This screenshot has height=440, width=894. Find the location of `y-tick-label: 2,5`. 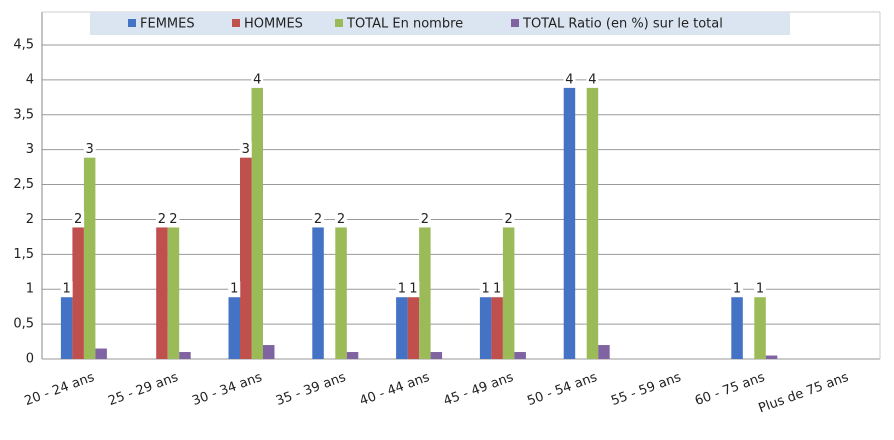

y-tick-label: 2,5 is located at coordinates (23, 184).